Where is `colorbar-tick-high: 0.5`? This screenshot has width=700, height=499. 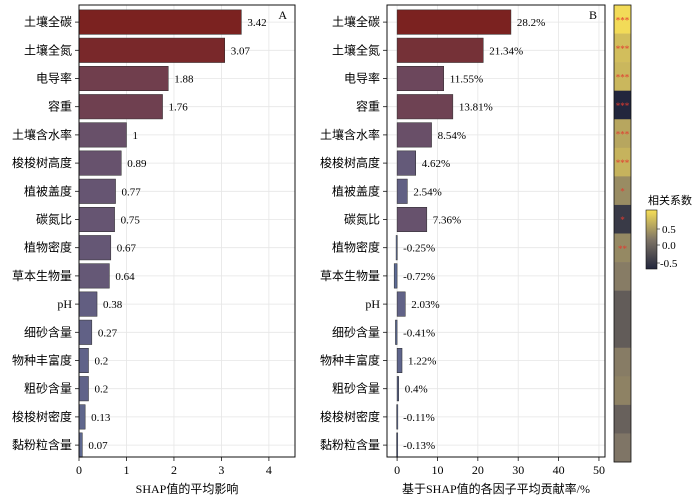 colorbar-tick-high: 0.5 is located at coordinates (669, 230).